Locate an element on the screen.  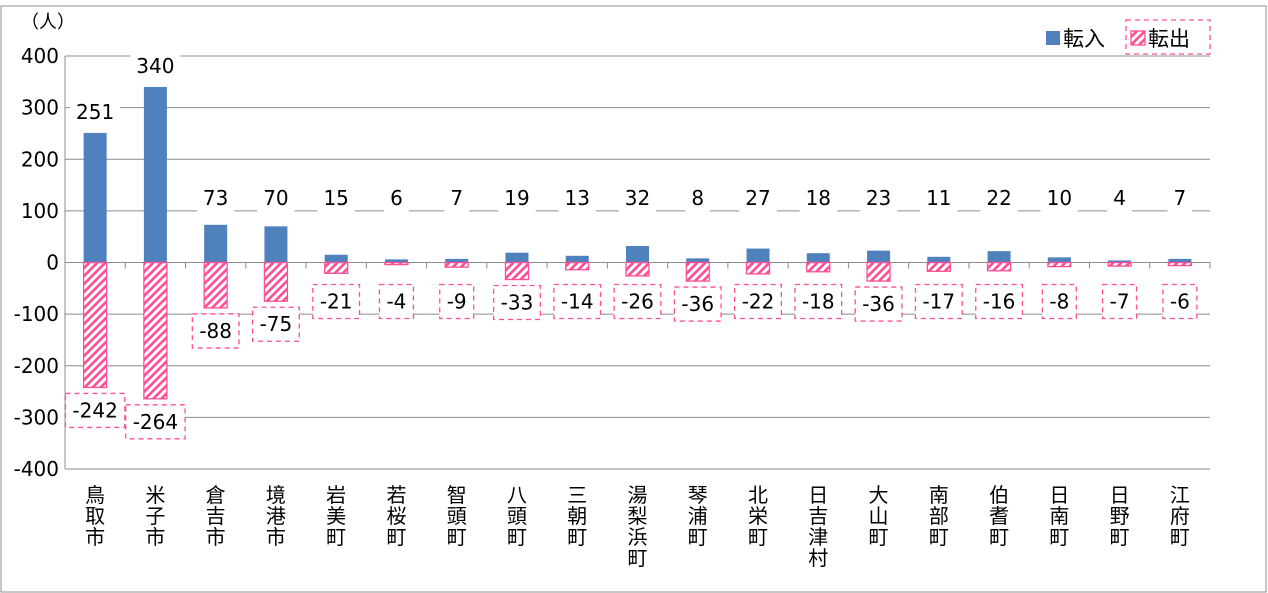
data-label-out: -6 is located at coordinates (1180, 302).